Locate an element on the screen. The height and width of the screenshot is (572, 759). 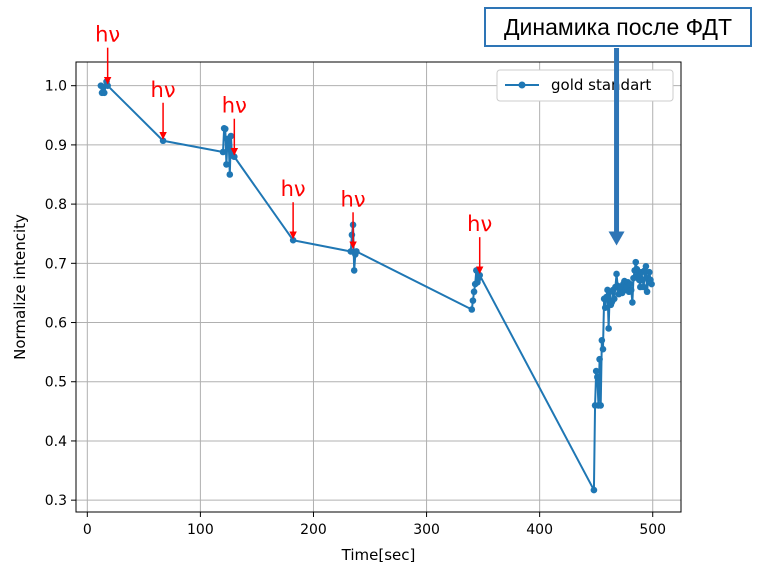
legend-box is located at coordinates (585, 85).